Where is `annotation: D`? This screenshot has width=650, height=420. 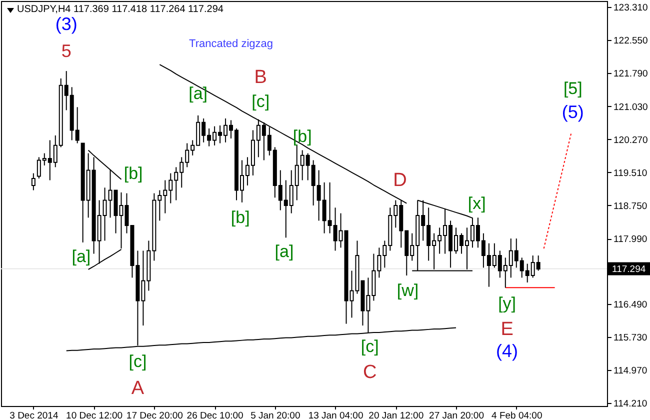 annotation: D is located at coordinates (400, 180).